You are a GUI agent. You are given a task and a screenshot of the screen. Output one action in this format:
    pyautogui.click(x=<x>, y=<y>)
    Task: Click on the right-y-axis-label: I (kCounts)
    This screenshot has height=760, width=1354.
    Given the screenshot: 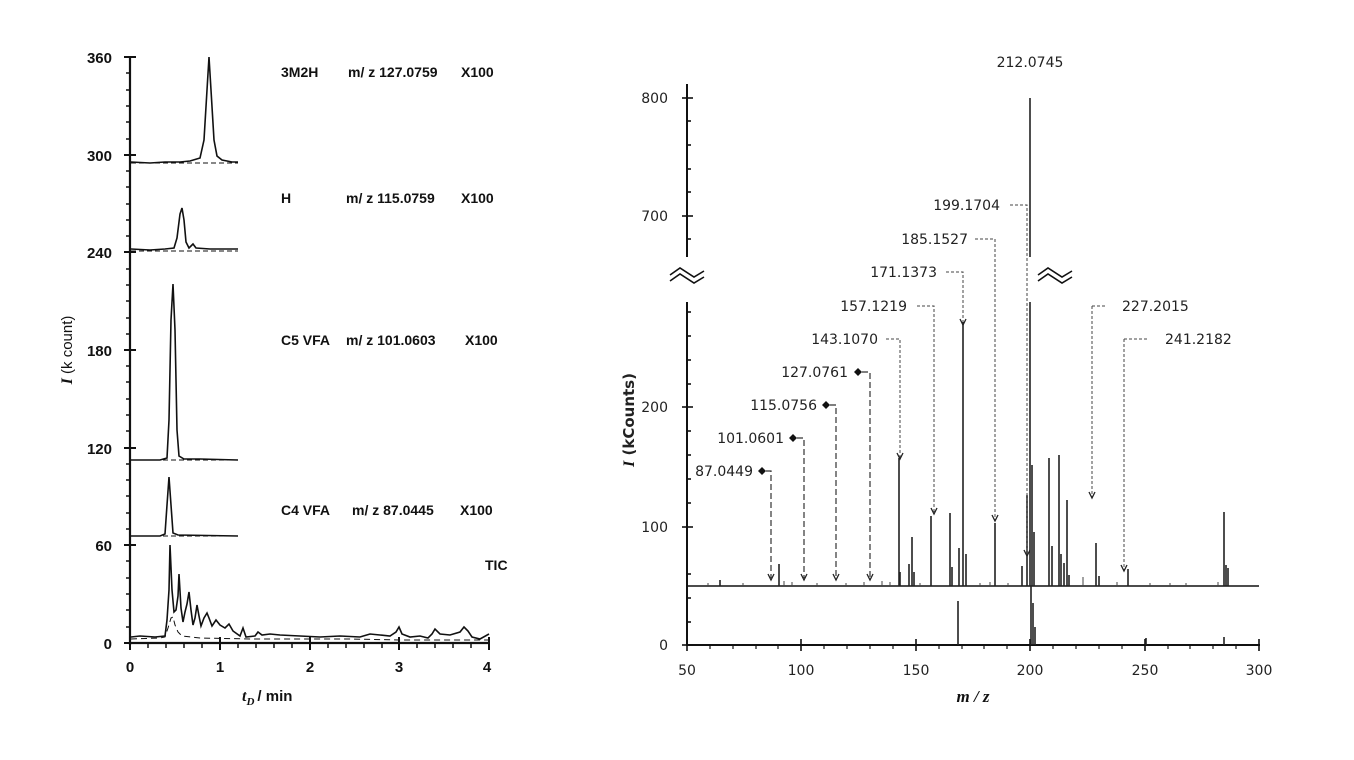 What is the action you would take?
    pyautogui.click(x=629, y=420)
    